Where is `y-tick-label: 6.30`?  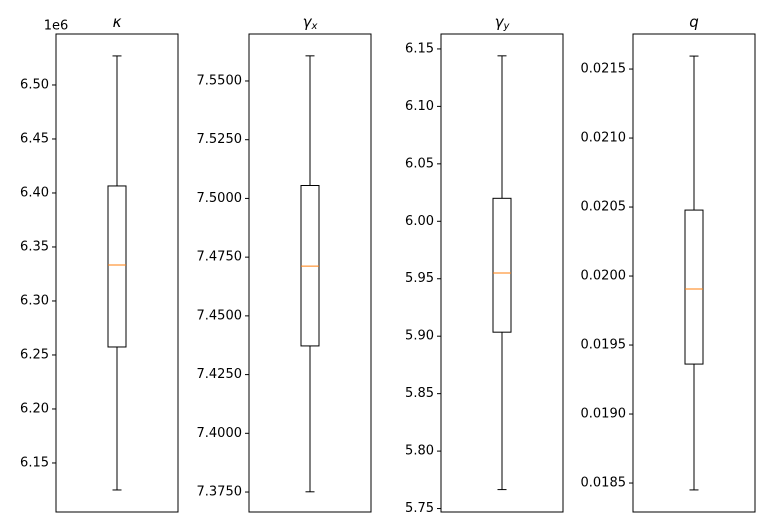
y-tick-label: 6.30 is located at coordinates (34, 300).